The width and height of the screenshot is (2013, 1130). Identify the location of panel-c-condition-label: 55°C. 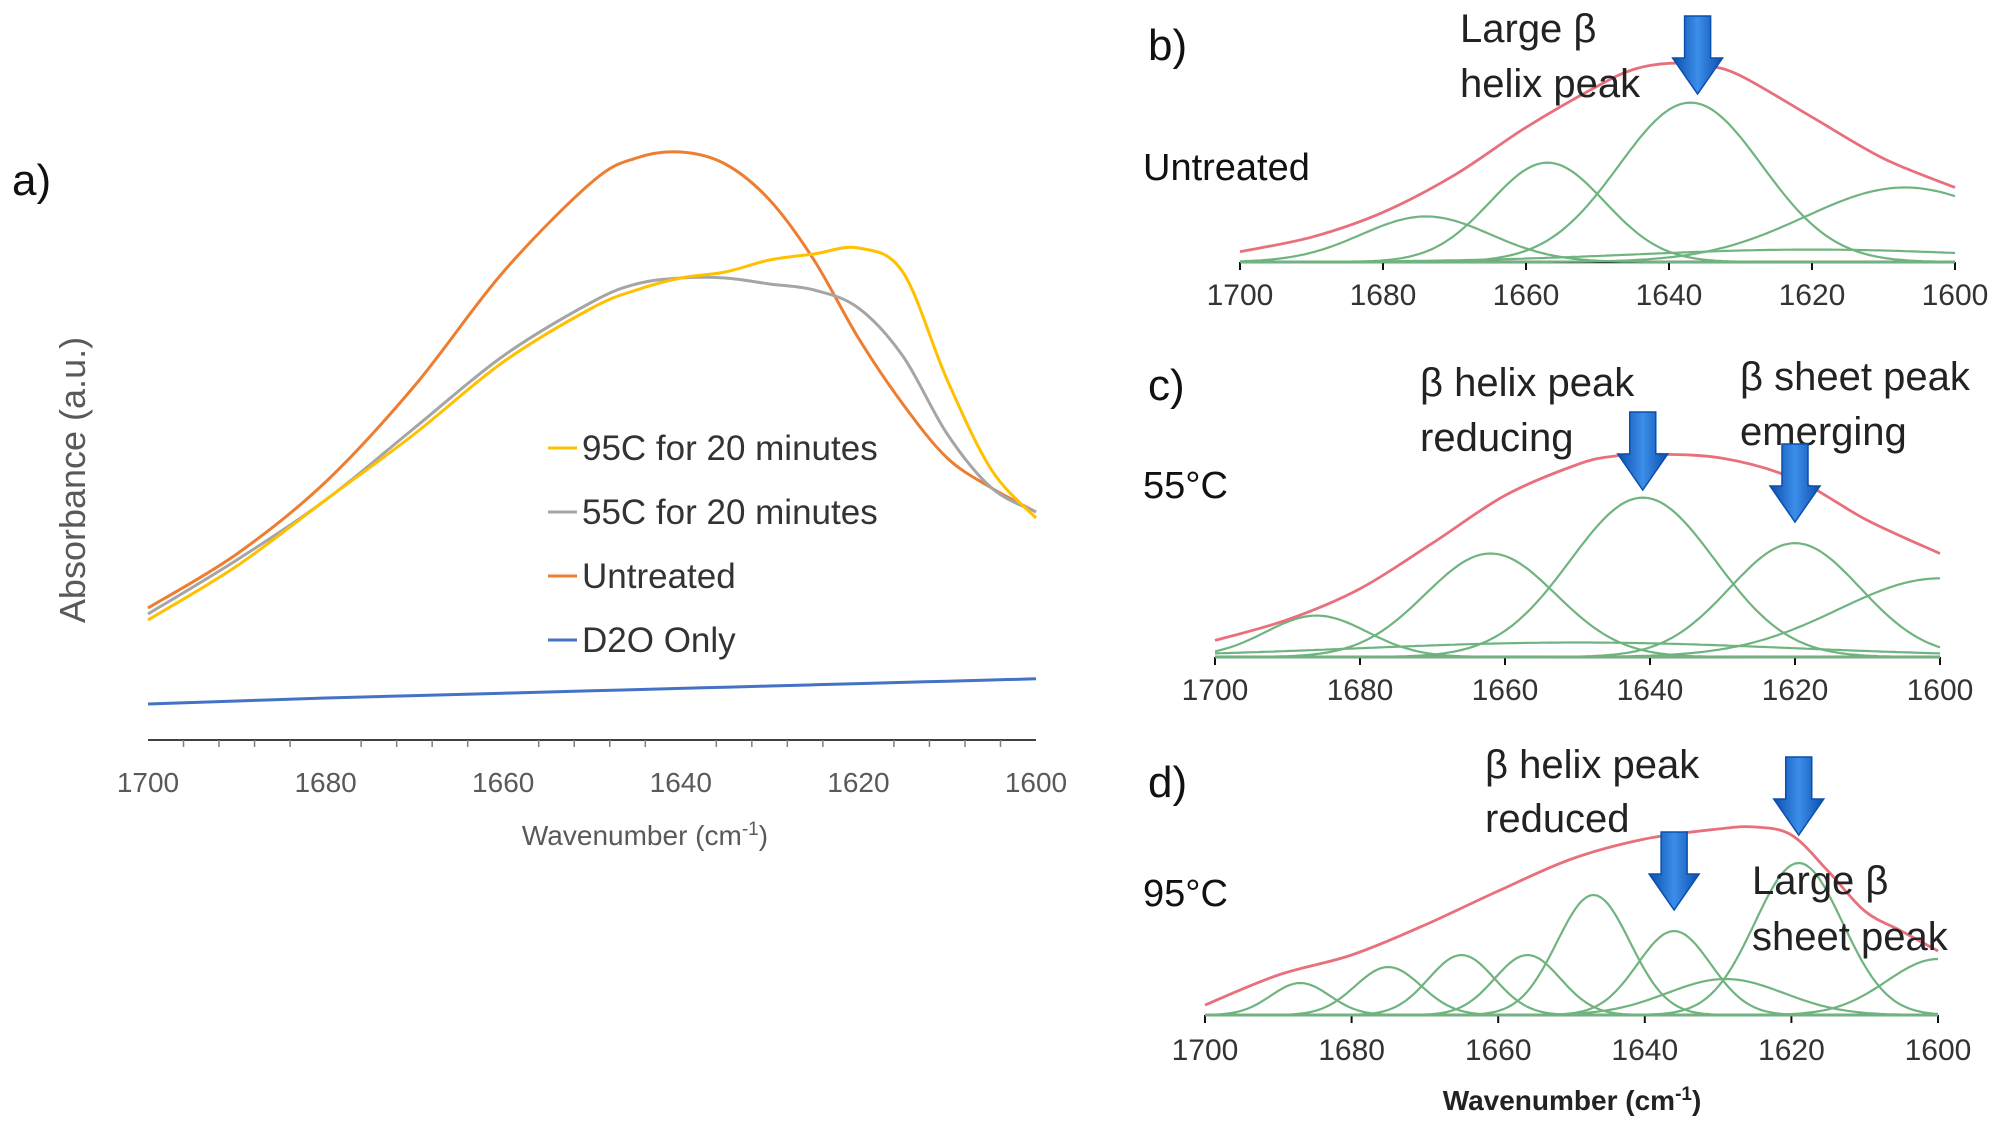
(1185, 486).